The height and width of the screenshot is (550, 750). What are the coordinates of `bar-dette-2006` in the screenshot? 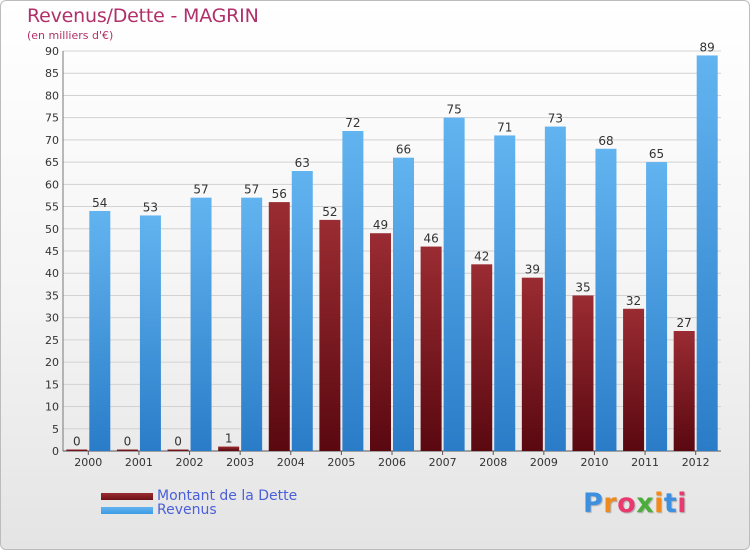 It's located at (380, 342).